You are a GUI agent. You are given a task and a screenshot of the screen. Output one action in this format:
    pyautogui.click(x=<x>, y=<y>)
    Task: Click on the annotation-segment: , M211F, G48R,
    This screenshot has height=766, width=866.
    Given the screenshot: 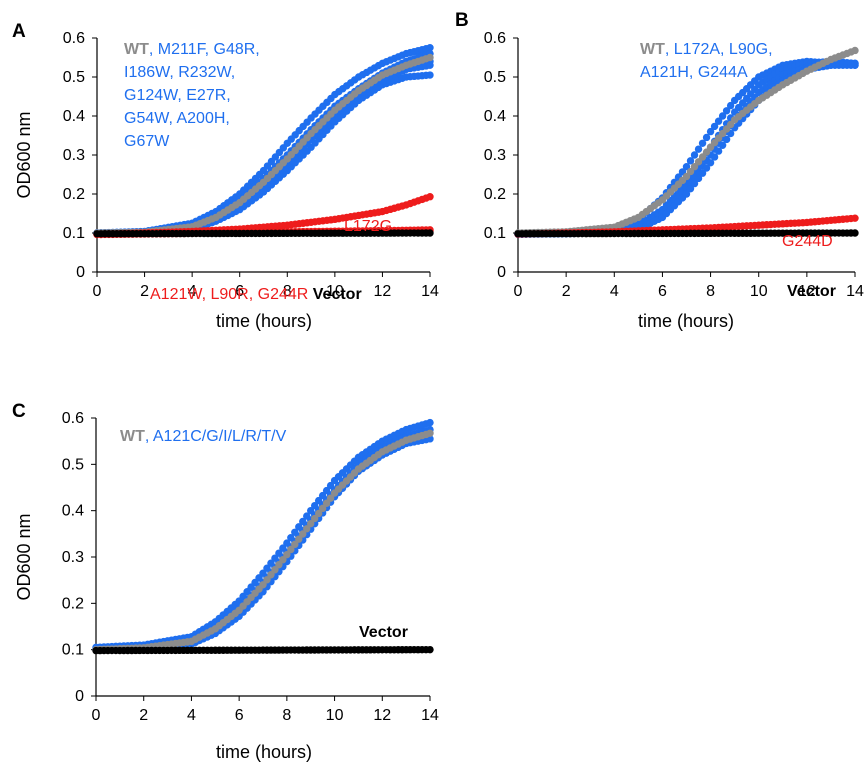 What is the action you would take?
    pyautogui.click(x=204, y=49)
    